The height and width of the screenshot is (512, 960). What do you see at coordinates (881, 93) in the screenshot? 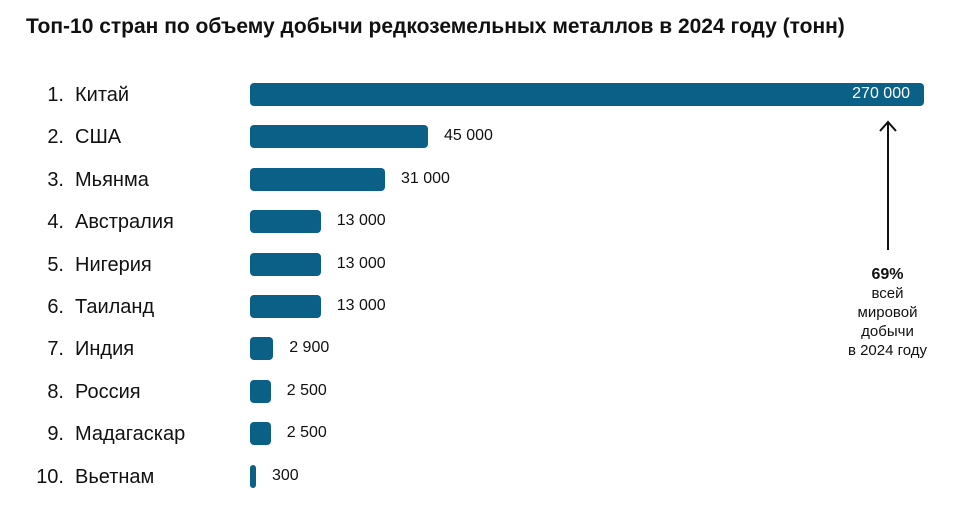
I see `data-label: 270 000` at bounding box center [881, 93].